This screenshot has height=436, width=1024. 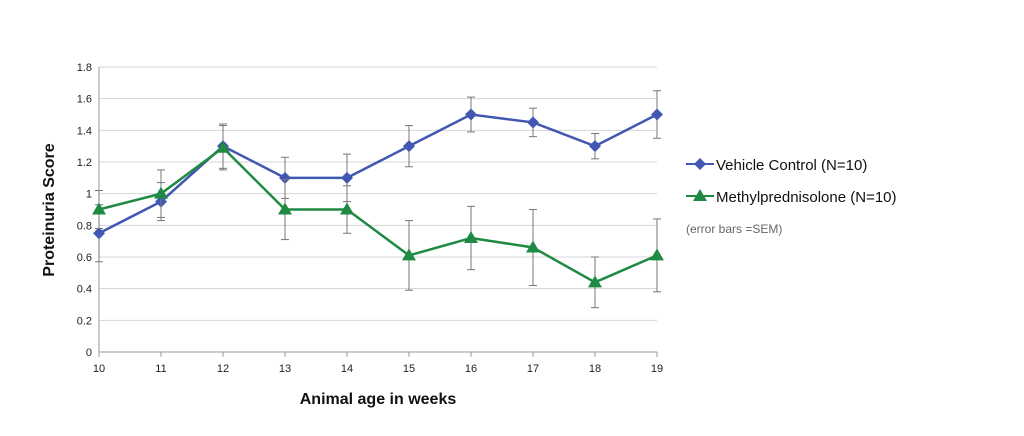 I want to click on y-tick-label: 0.4, so click(x=84, y=290).